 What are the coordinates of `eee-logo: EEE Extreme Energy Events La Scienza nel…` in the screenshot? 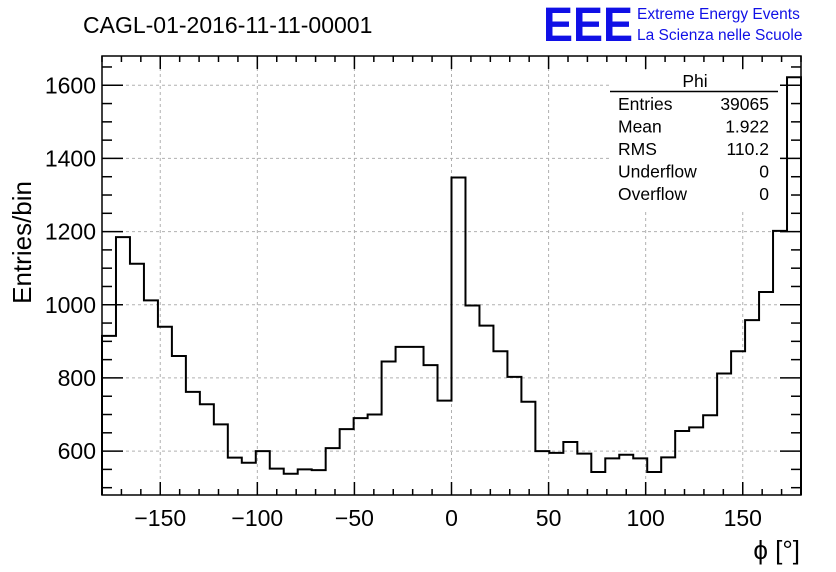 It's located at (672, 26).